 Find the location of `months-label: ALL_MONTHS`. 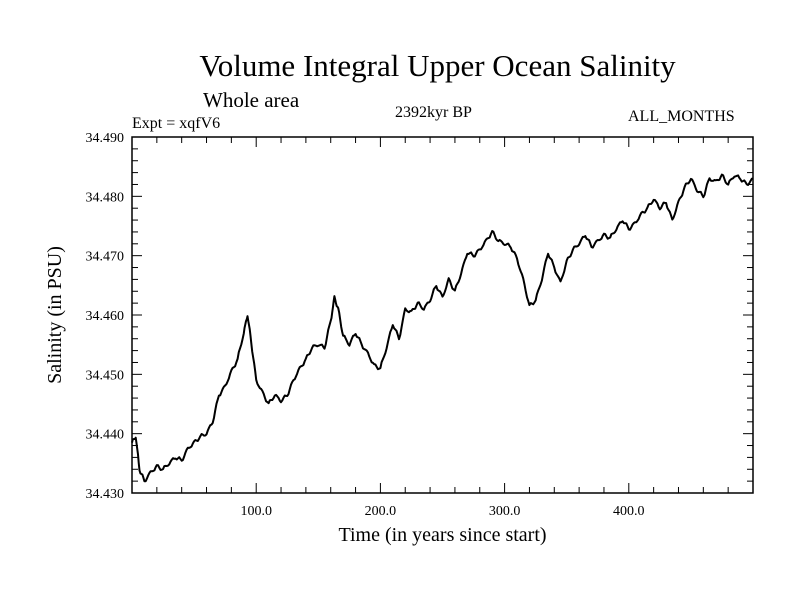

months-label: ALL_MONTHS is located at coordinates (681, 116).